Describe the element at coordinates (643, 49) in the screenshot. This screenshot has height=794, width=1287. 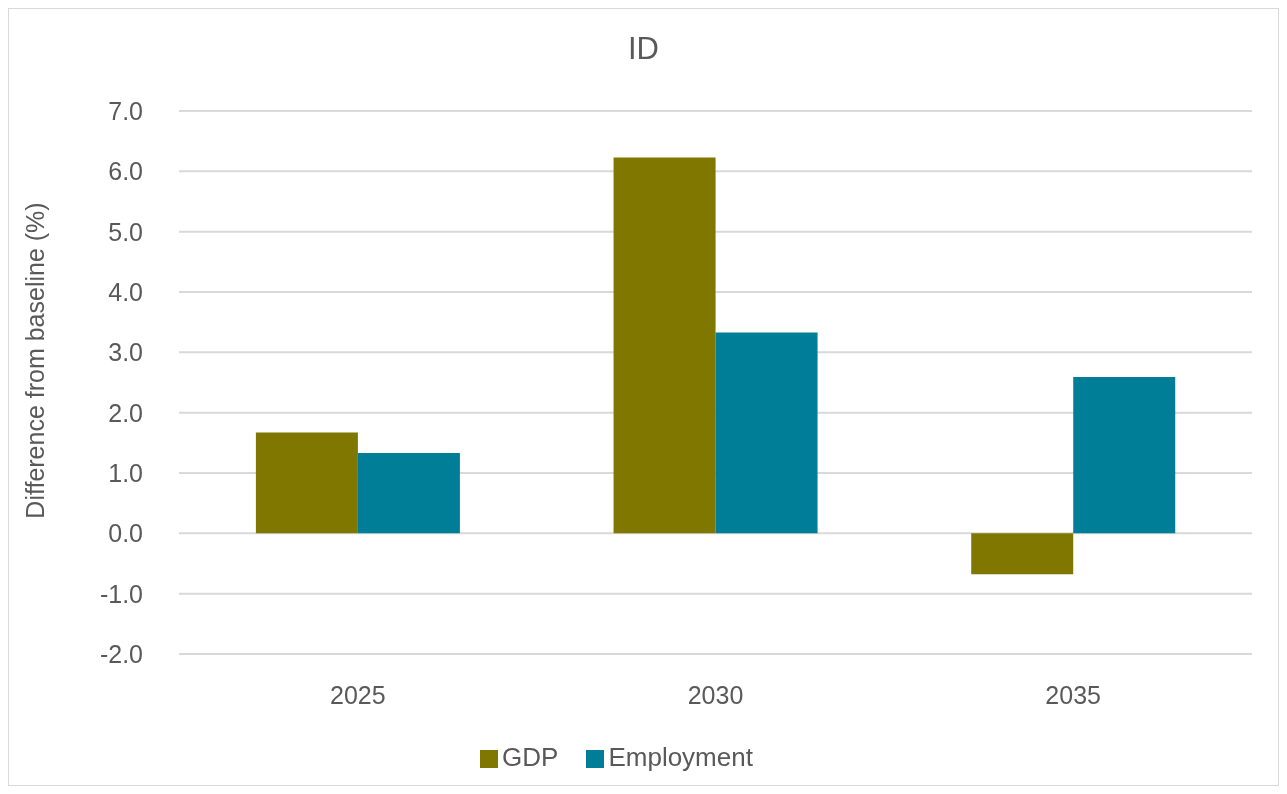
I see `chart-title: ID` at that location.